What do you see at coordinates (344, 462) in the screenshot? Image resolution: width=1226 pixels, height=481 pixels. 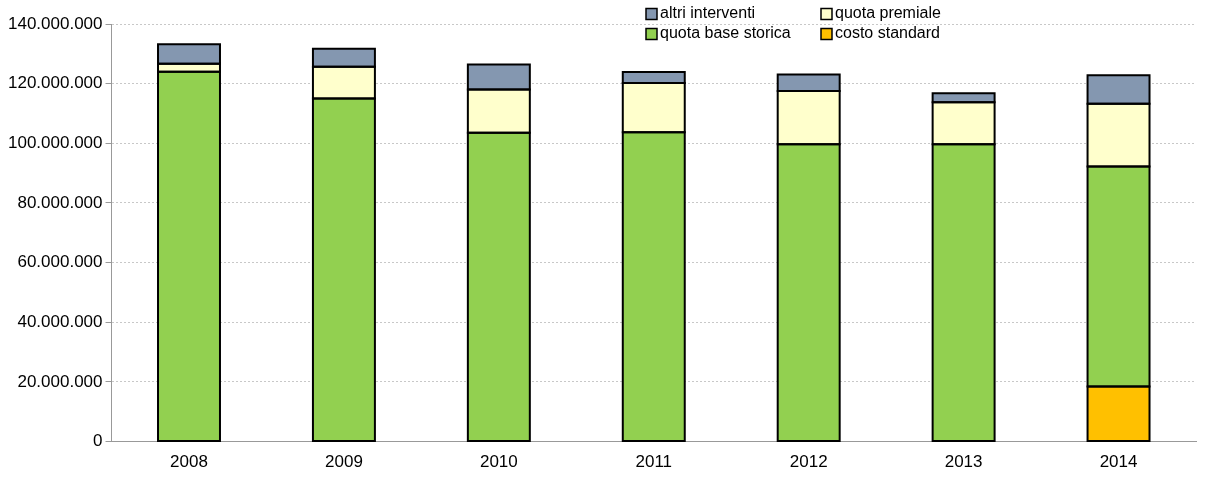 I see `x-tick-label: 2009` at bounding box center [344, 462].